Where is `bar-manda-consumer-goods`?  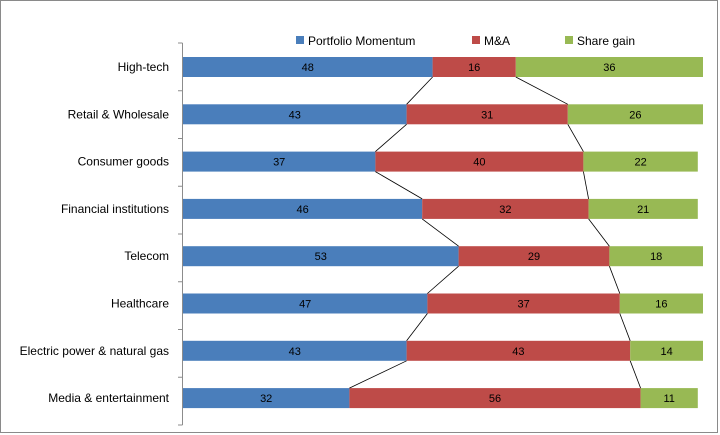 bar-manda-consumer-goods is located at coordinates (479, 161).